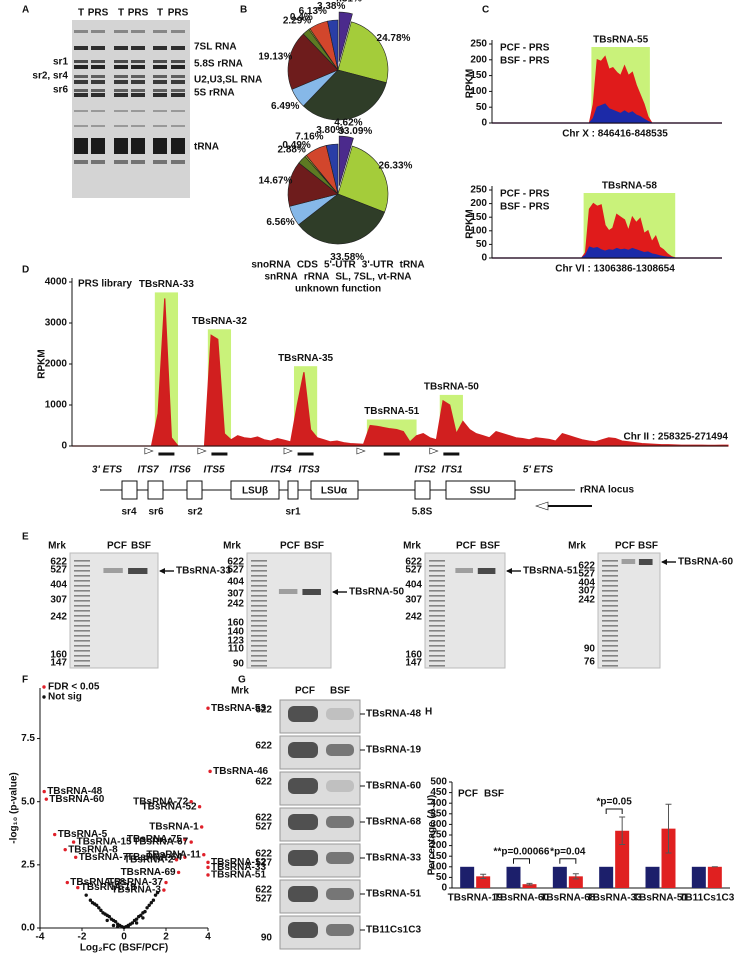  What do you see at coordinates (44, 687) in the screenshot?
I see `legend-marker` at bounding box center [44, 687].